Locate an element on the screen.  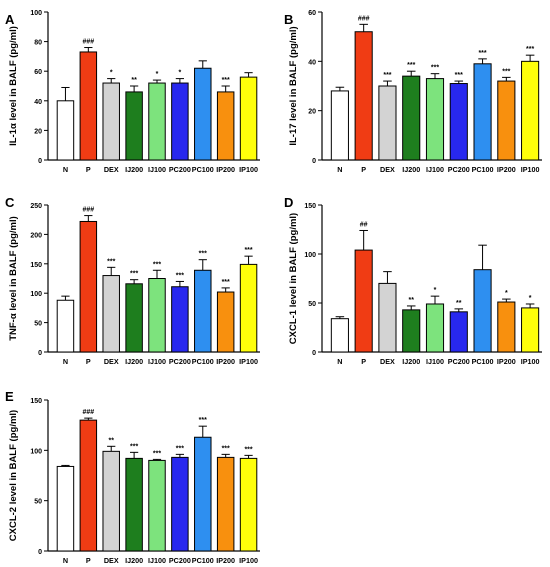
significance-label: ## is located at coordinates (364, 224).